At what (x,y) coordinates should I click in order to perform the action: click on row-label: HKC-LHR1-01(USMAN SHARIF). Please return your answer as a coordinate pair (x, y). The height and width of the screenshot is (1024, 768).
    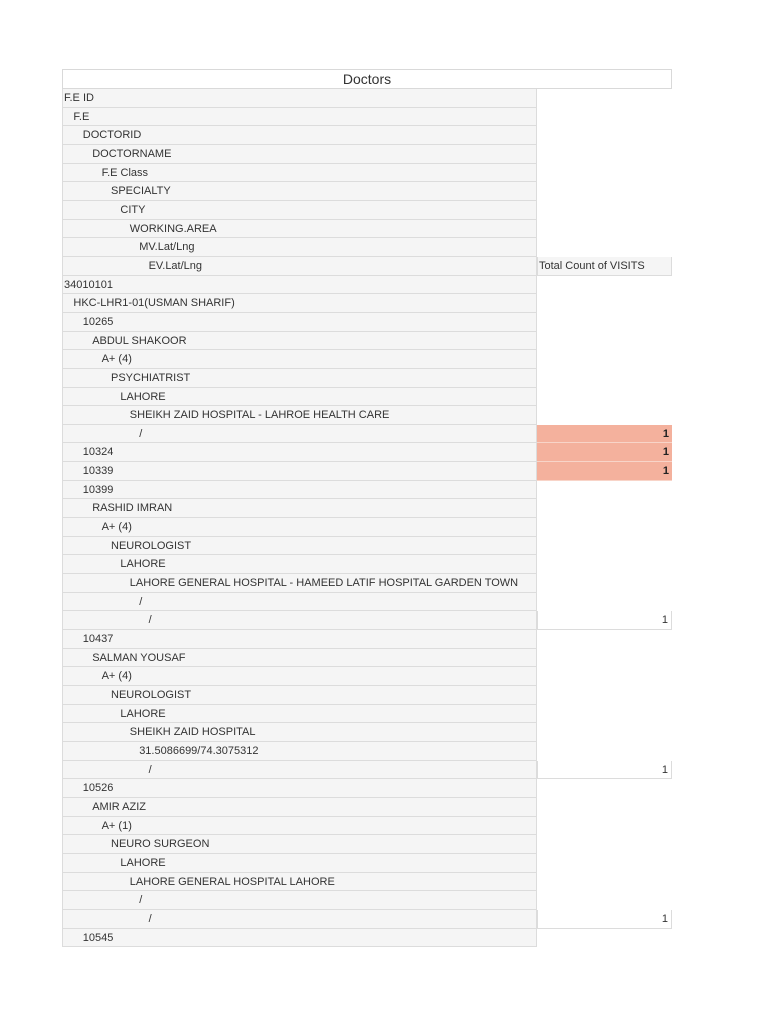
    Looking at the image, I should click on (299, 303).